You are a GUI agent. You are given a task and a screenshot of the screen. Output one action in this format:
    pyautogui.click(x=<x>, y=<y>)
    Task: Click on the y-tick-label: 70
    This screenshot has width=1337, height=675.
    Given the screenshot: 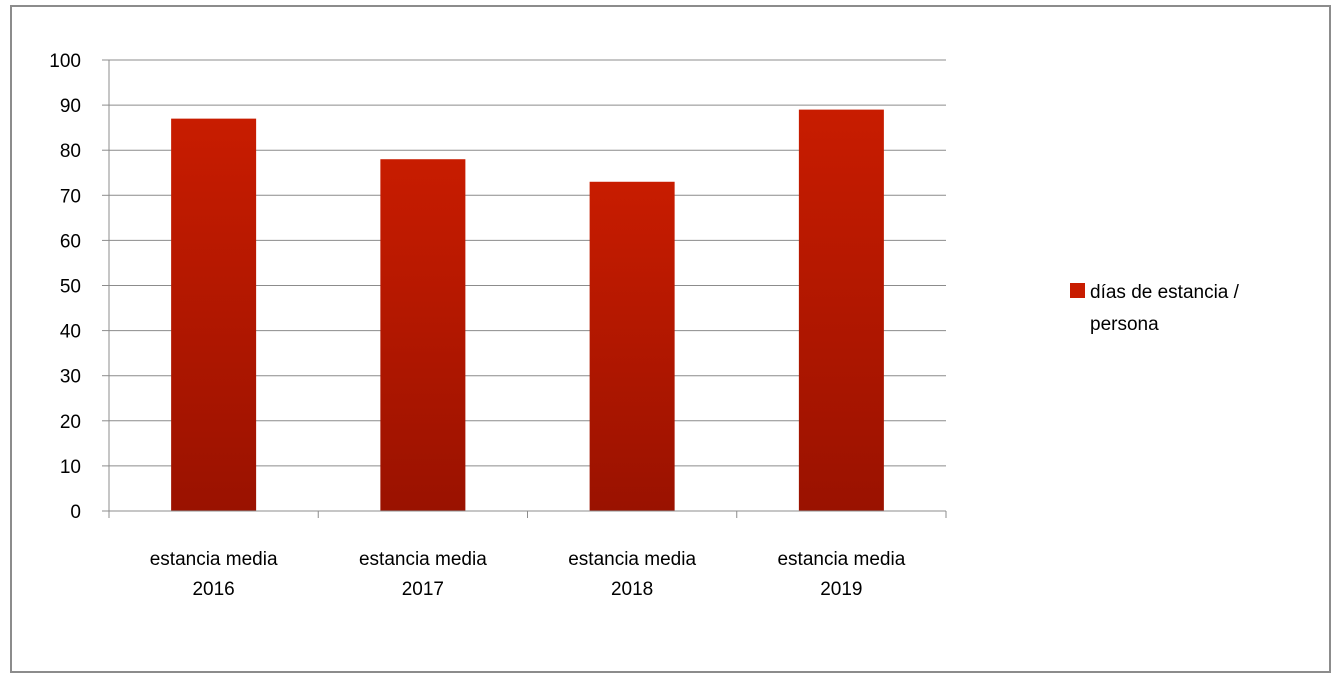 What is the action you would take?
    pyautogui.click(x=70, y=196)
    